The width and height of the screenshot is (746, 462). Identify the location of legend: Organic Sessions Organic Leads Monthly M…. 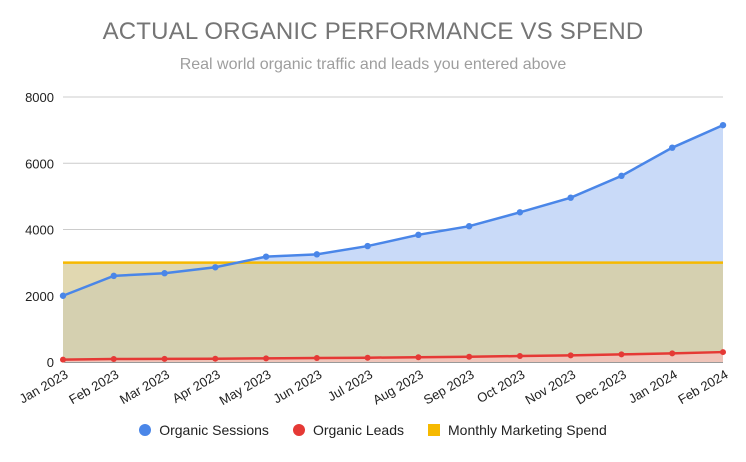
(373, 430).